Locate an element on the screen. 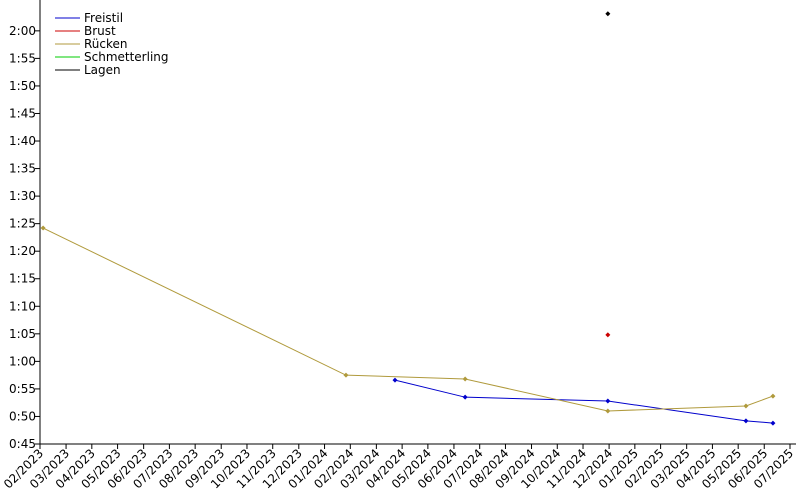  y-tick-label: 1:05 is located at coordinates (22, 334).